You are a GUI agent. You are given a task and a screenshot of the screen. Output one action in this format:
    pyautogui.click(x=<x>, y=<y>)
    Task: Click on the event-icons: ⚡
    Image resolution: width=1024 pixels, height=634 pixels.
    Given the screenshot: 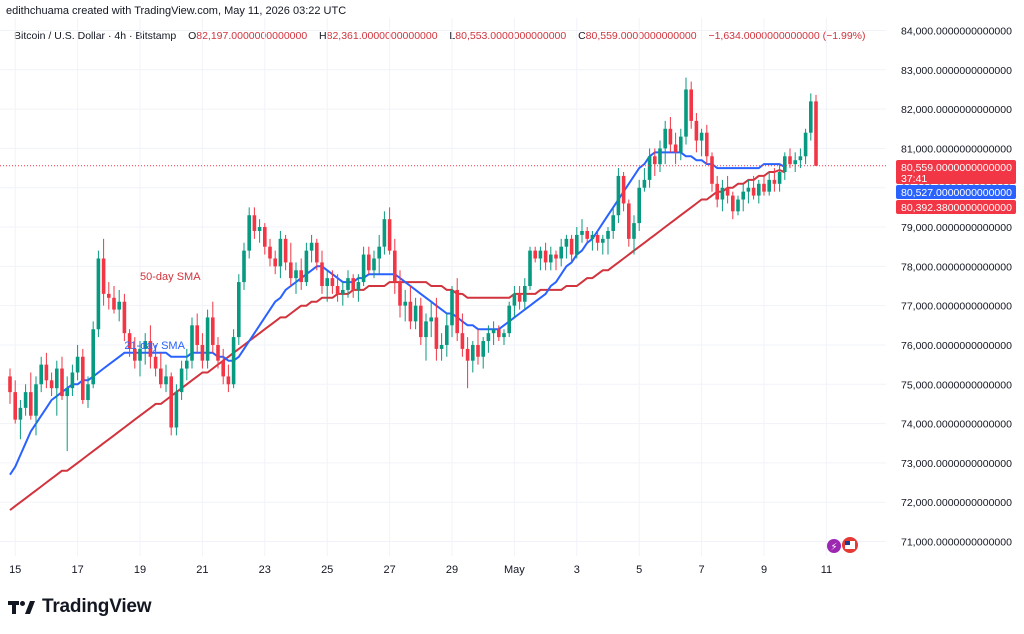 What is the action you would take?
    pyautogui.click(x=842, y=545)
    